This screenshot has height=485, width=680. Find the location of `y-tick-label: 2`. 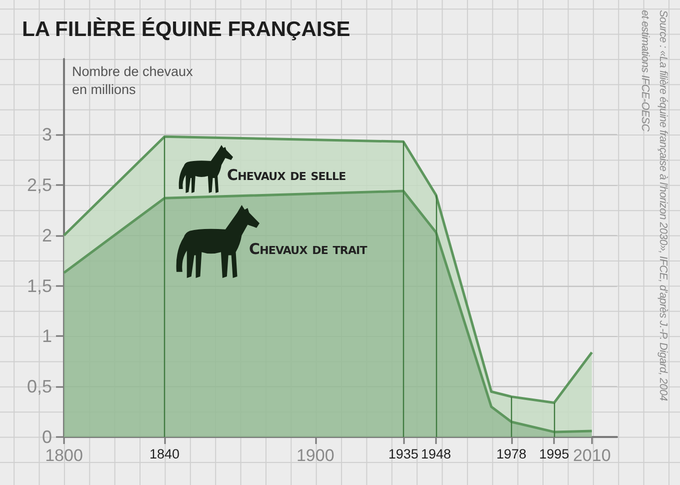

y-tick-label: 2 is located at coordinates (47, 235).